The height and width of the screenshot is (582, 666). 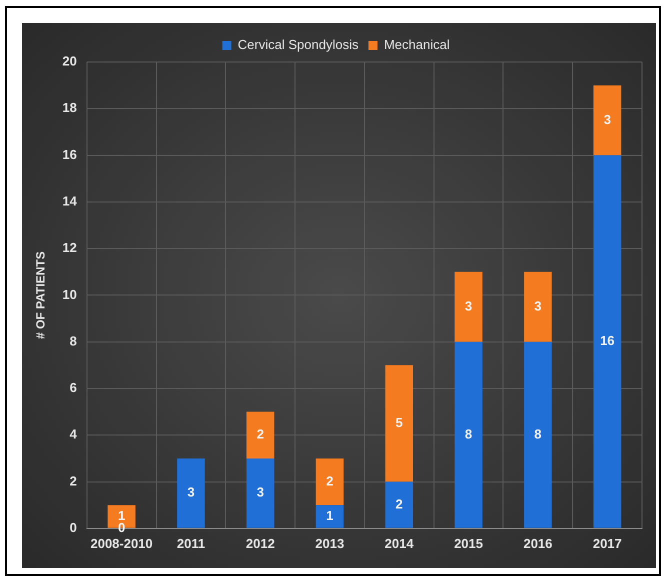 I want to click on x-tick-label: 2011, so click(x=191, y=543).